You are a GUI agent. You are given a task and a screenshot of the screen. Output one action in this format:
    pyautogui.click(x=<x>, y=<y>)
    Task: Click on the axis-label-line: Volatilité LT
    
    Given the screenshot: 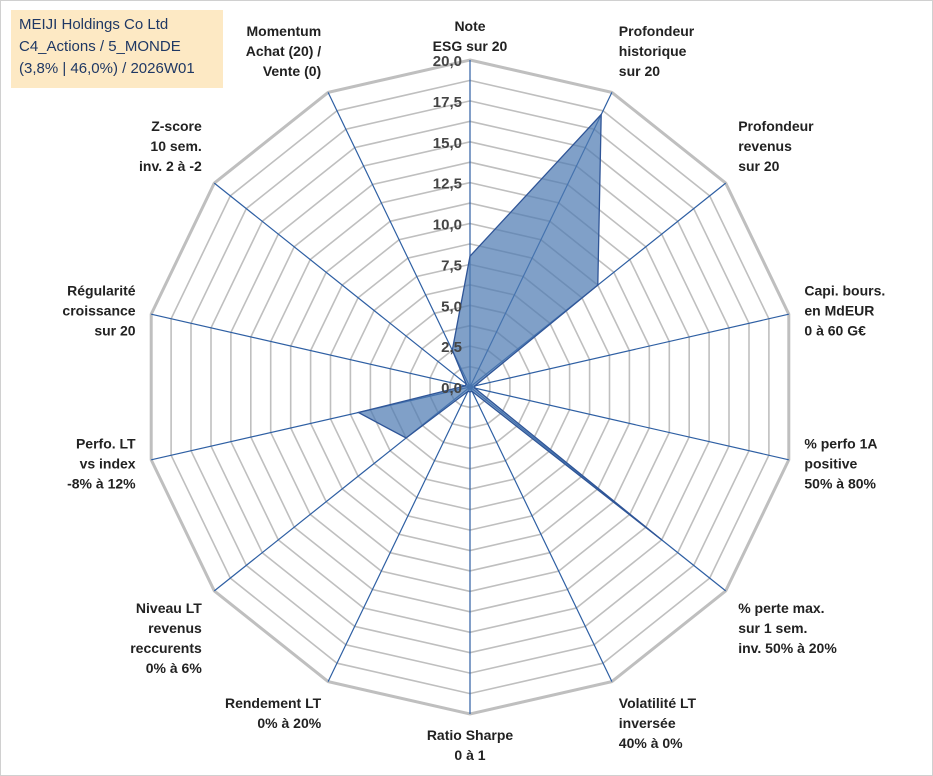 What is the action you would take?
    pyautogui.click(x=658, y=703)
    